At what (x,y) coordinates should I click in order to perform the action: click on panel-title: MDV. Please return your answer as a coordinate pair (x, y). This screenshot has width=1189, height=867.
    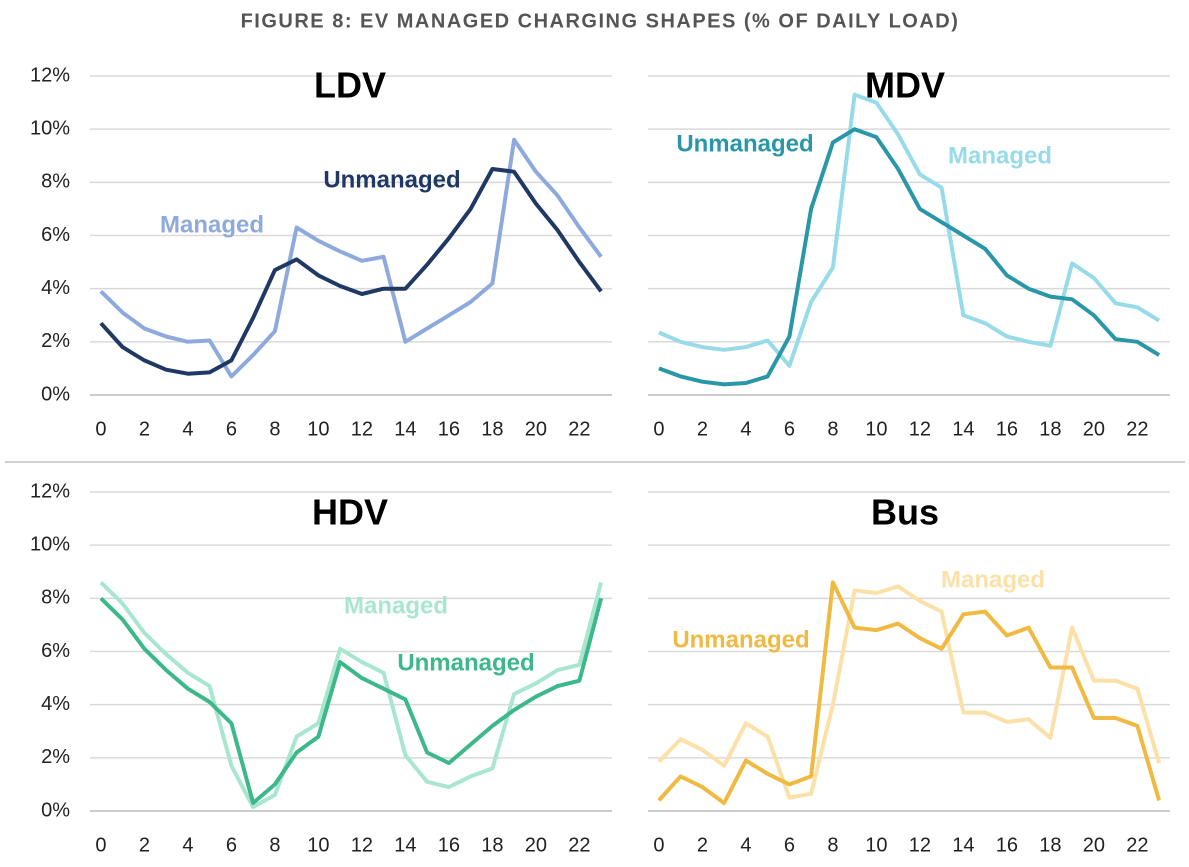
    Looking at the image, I should click on (905, 85).